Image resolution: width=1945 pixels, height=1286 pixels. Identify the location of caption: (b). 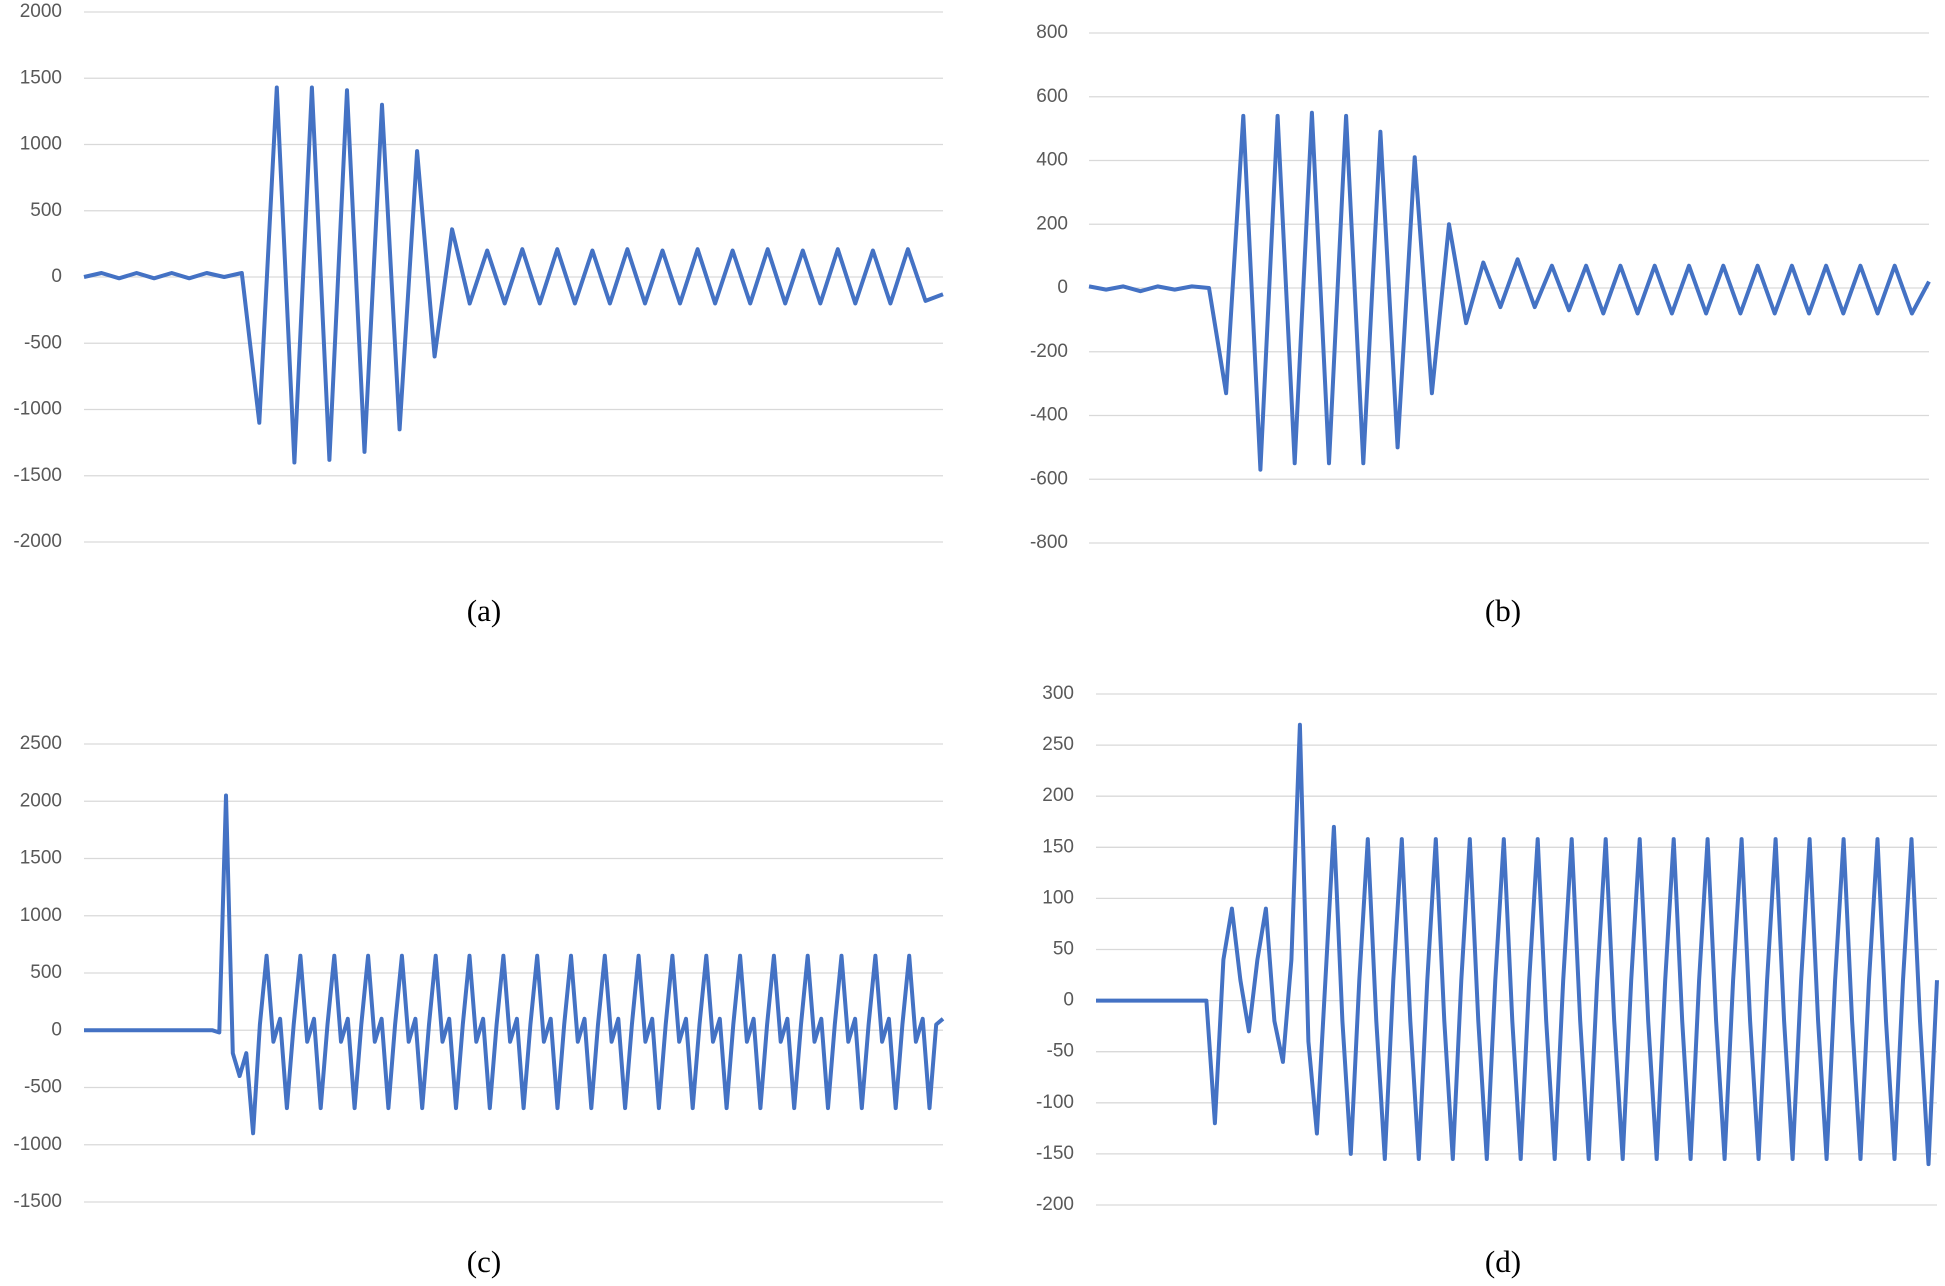
(1503, 610).